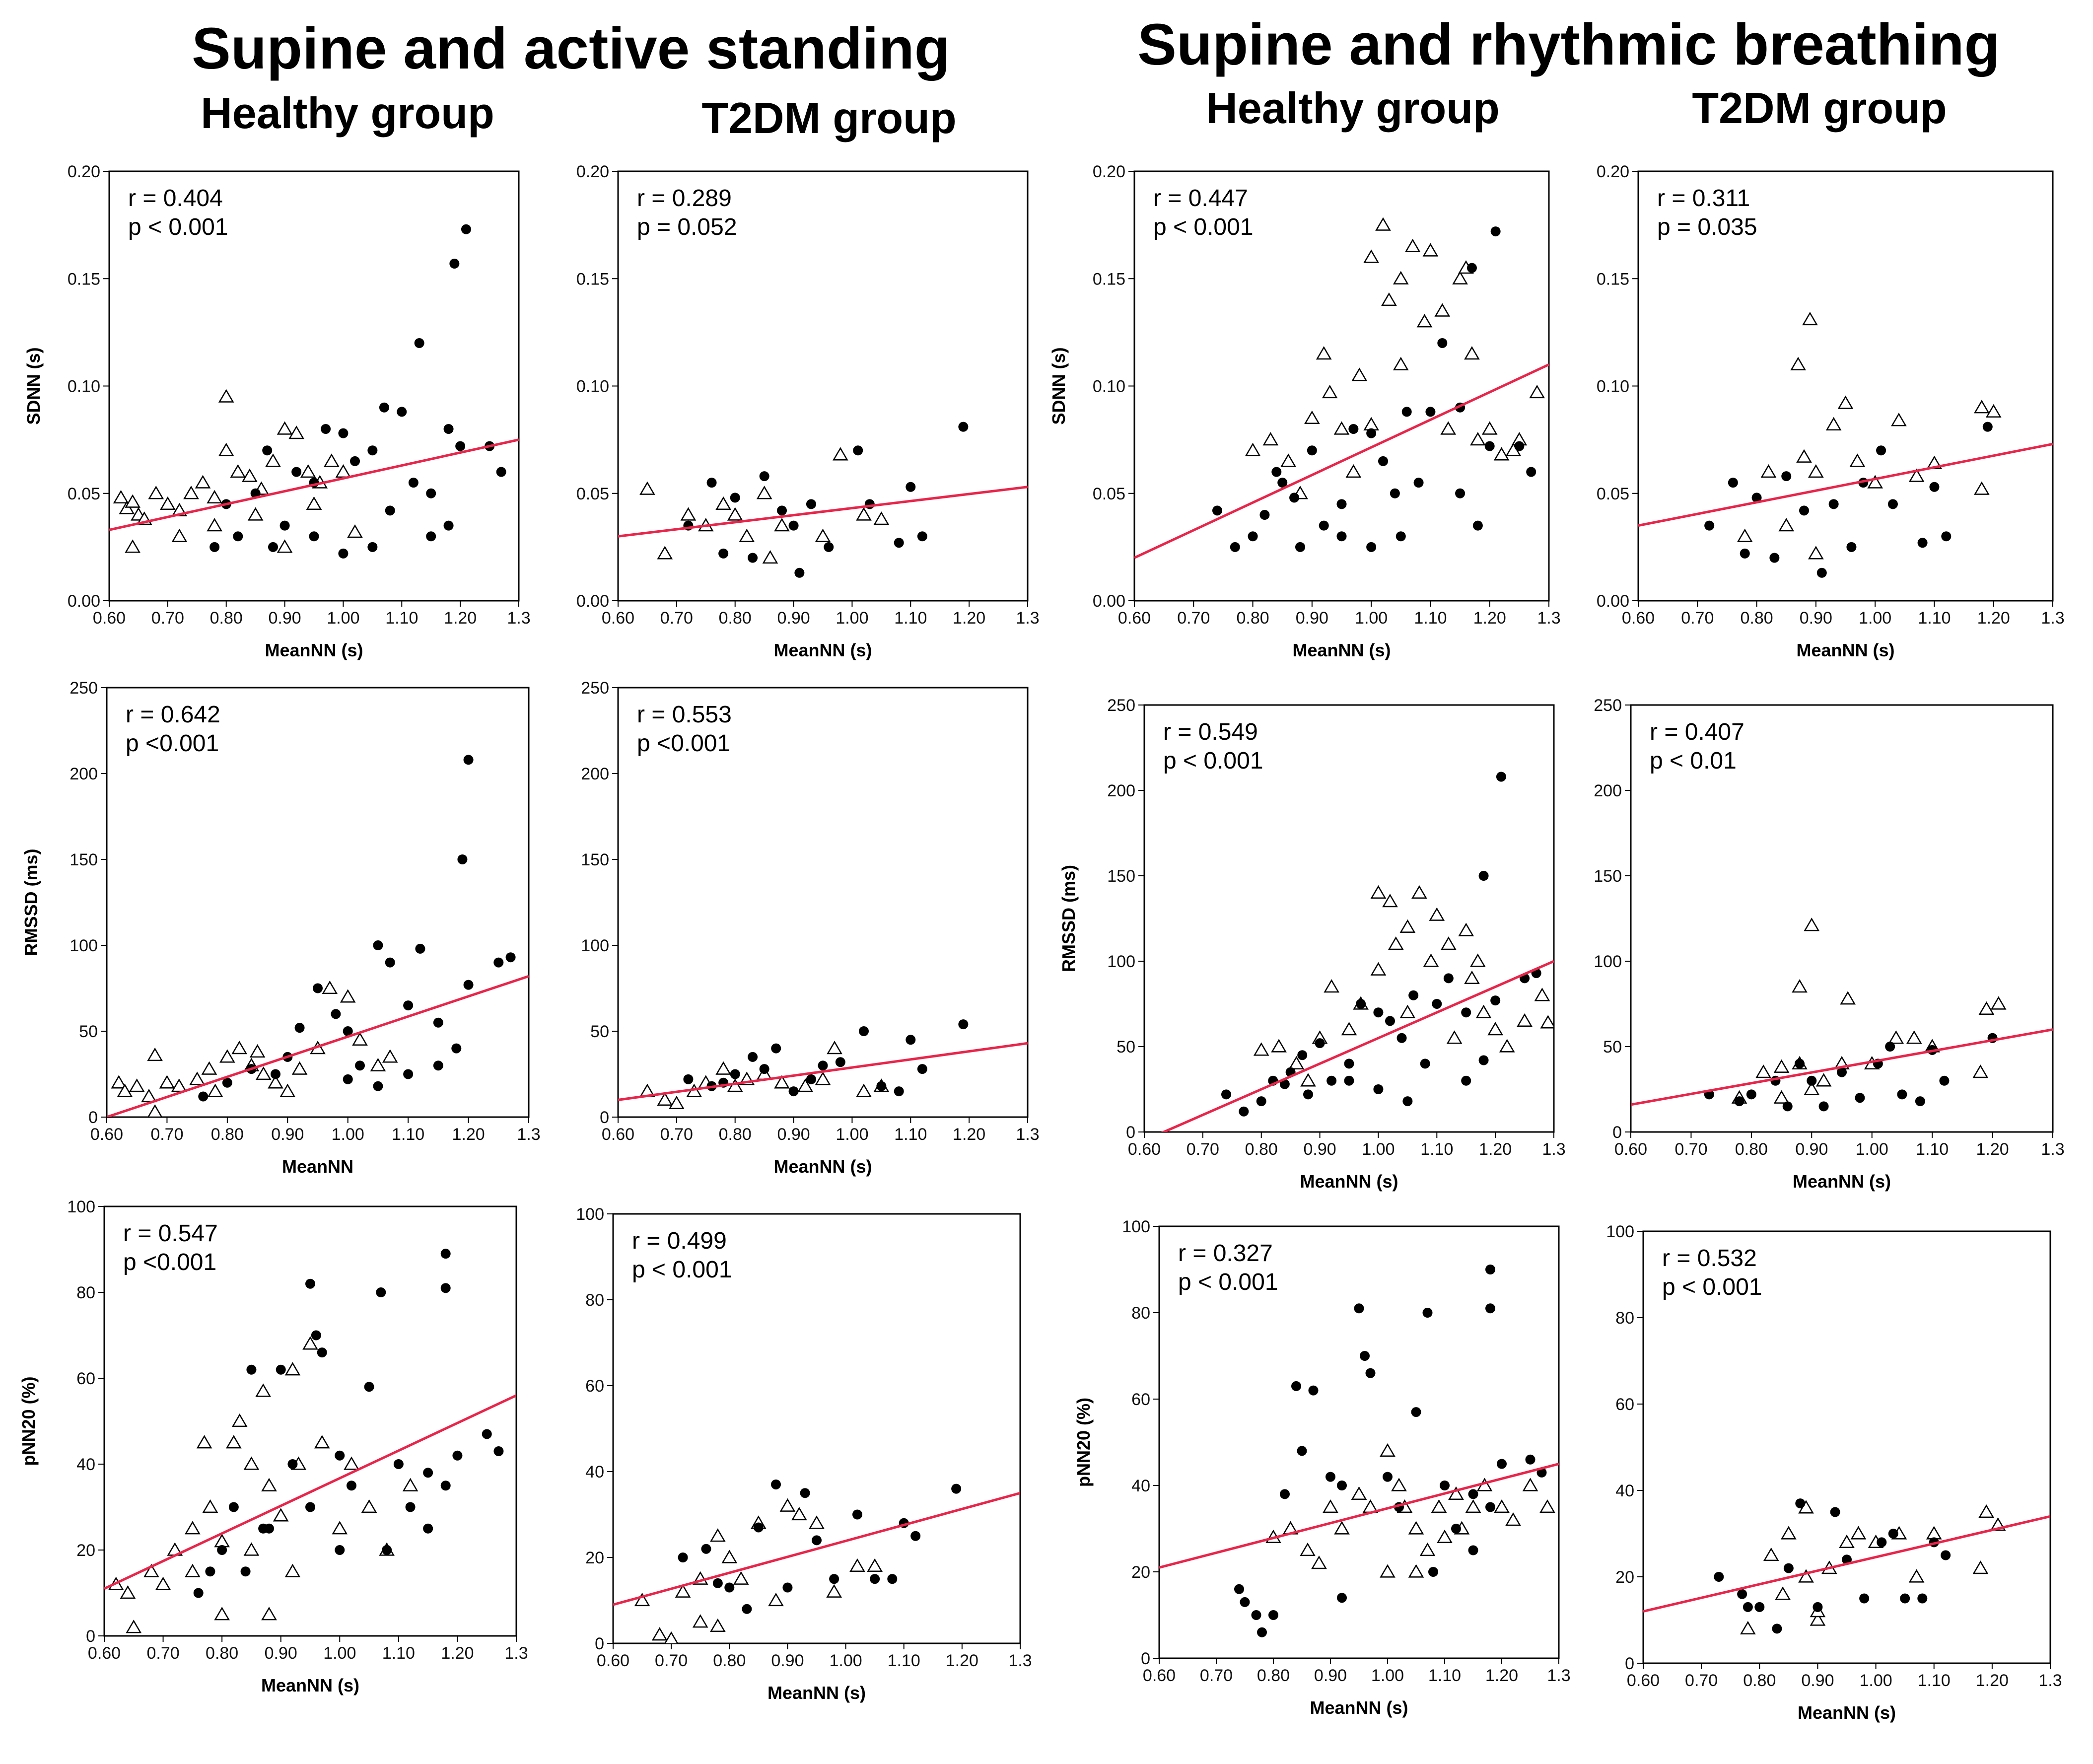  I want to click on y-tick-label: 20, so click(86, 1550).